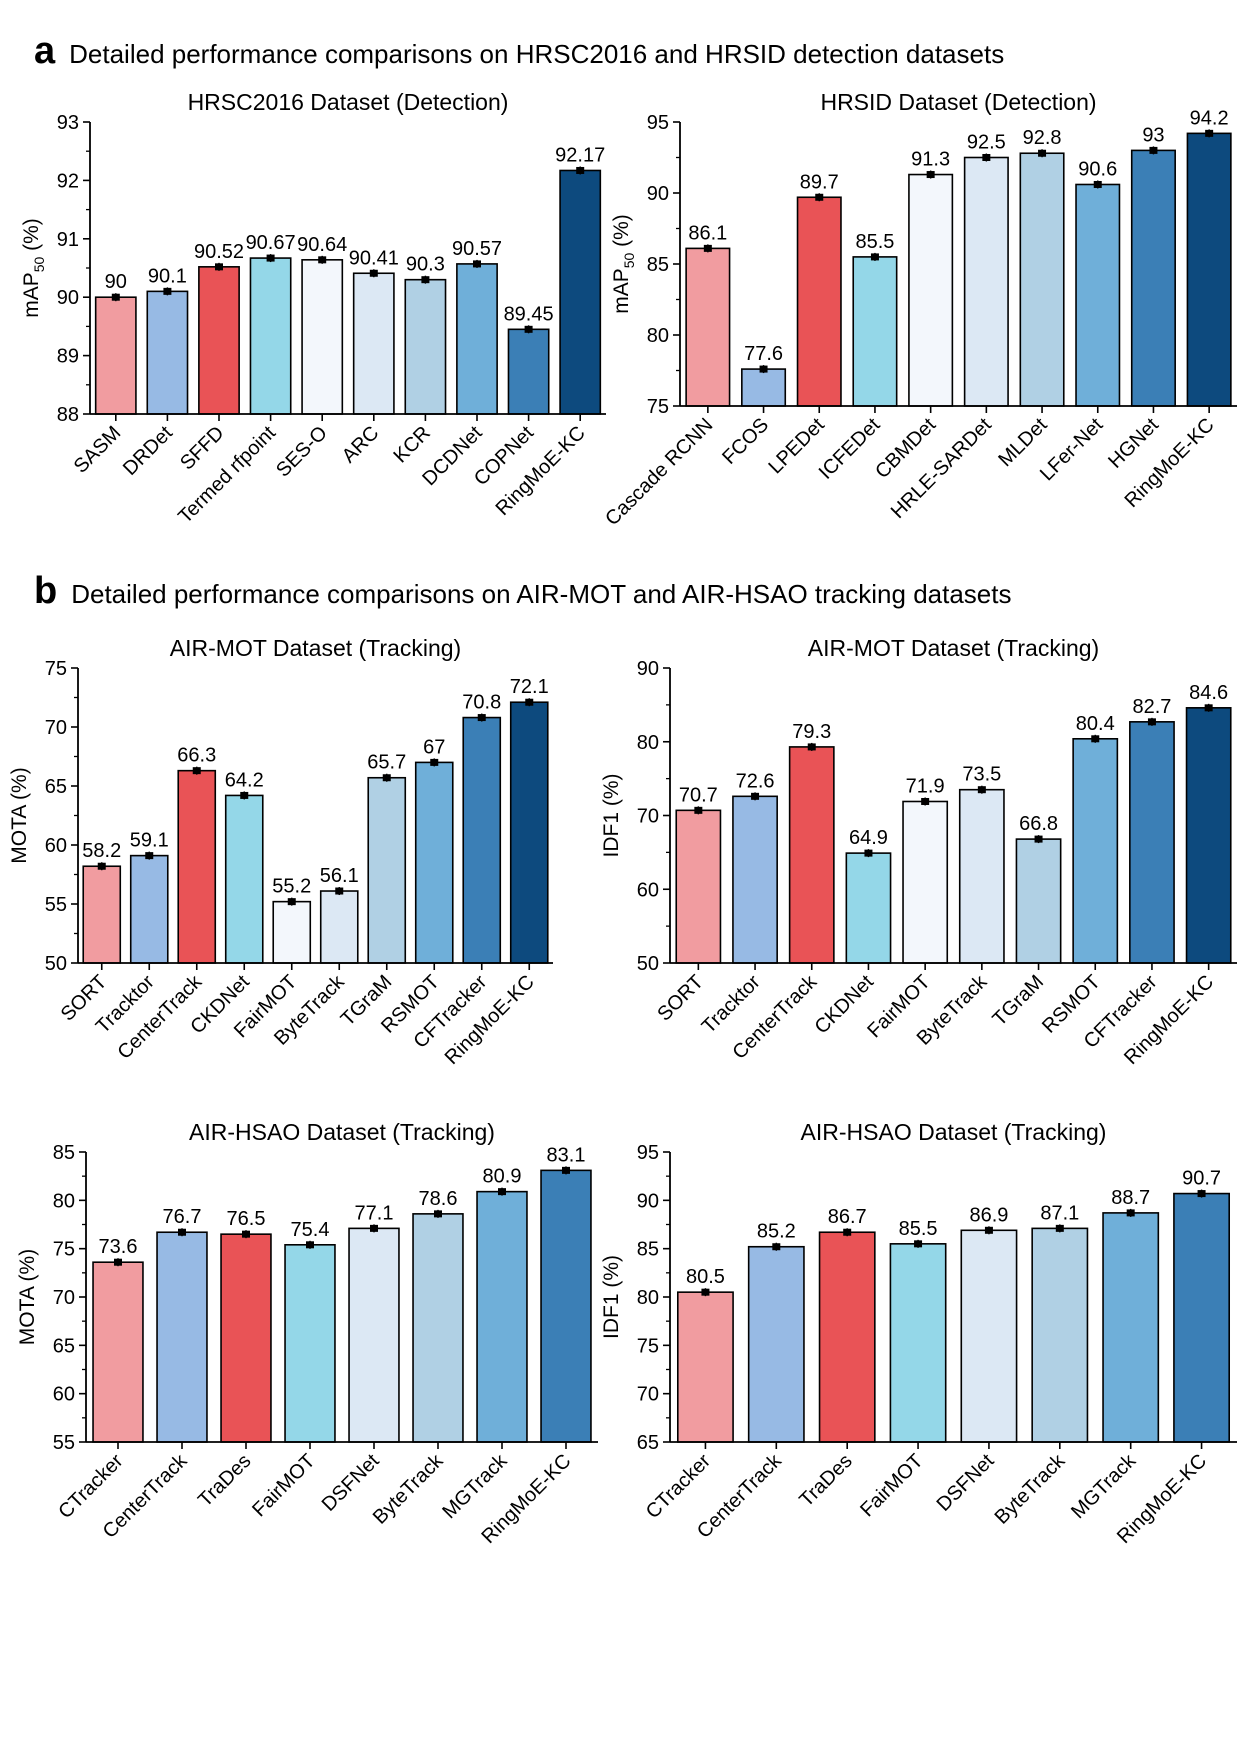  What do you see at coordinates (580, 292) in the screenshot?
I see `chart-0-bar-ringmoe-kc` at bounding box center [580, 292].